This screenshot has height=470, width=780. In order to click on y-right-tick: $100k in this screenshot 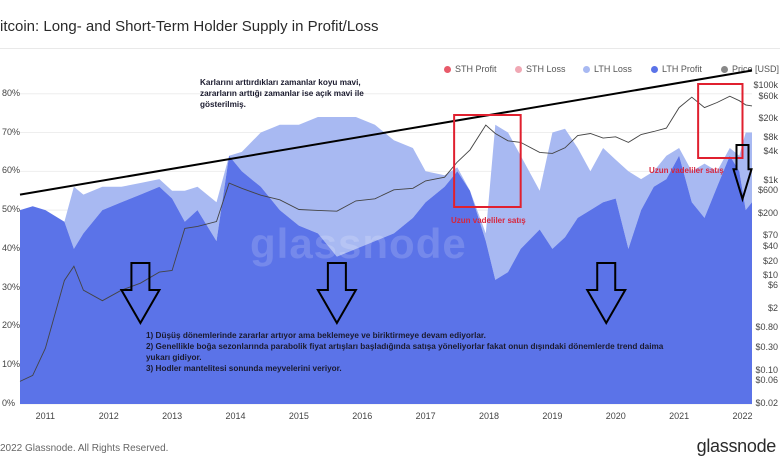, I will do `click(765, 85)`.